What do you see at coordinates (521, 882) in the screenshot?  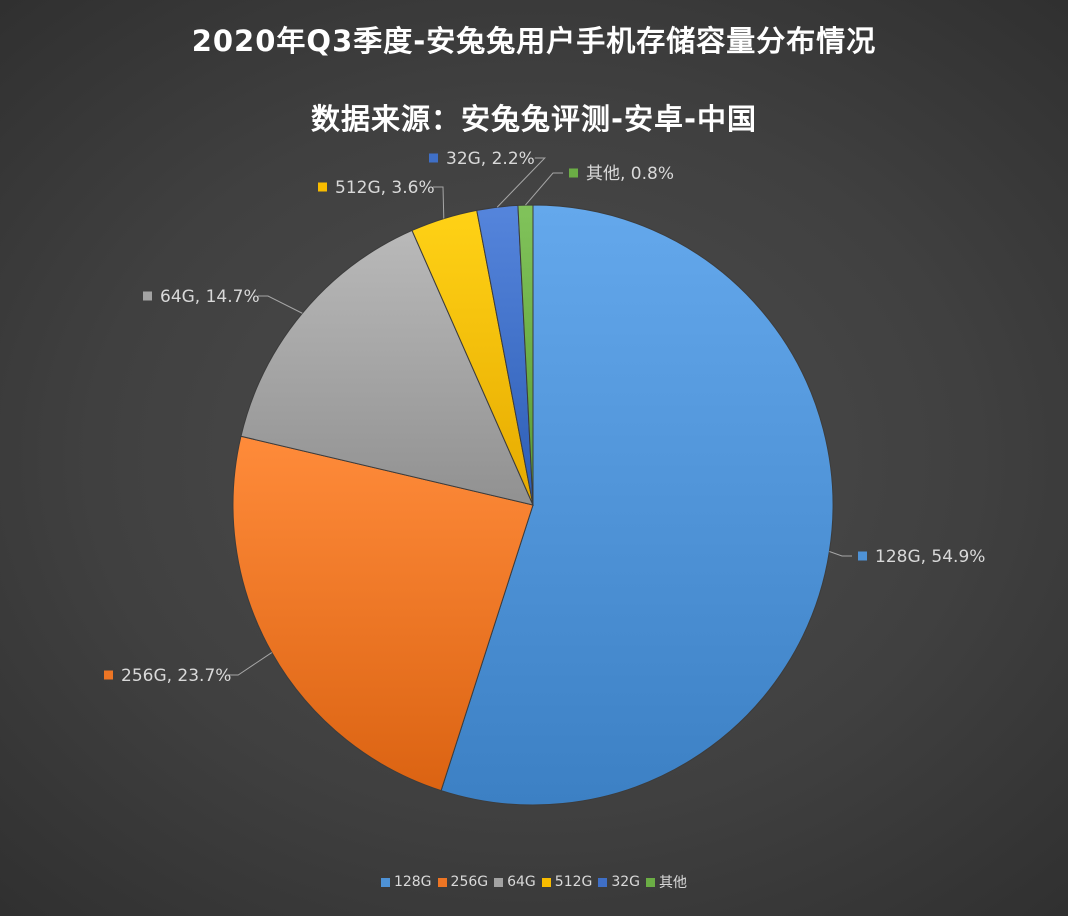 I see `legend-label: 64G` at bounding box center [521, 882].